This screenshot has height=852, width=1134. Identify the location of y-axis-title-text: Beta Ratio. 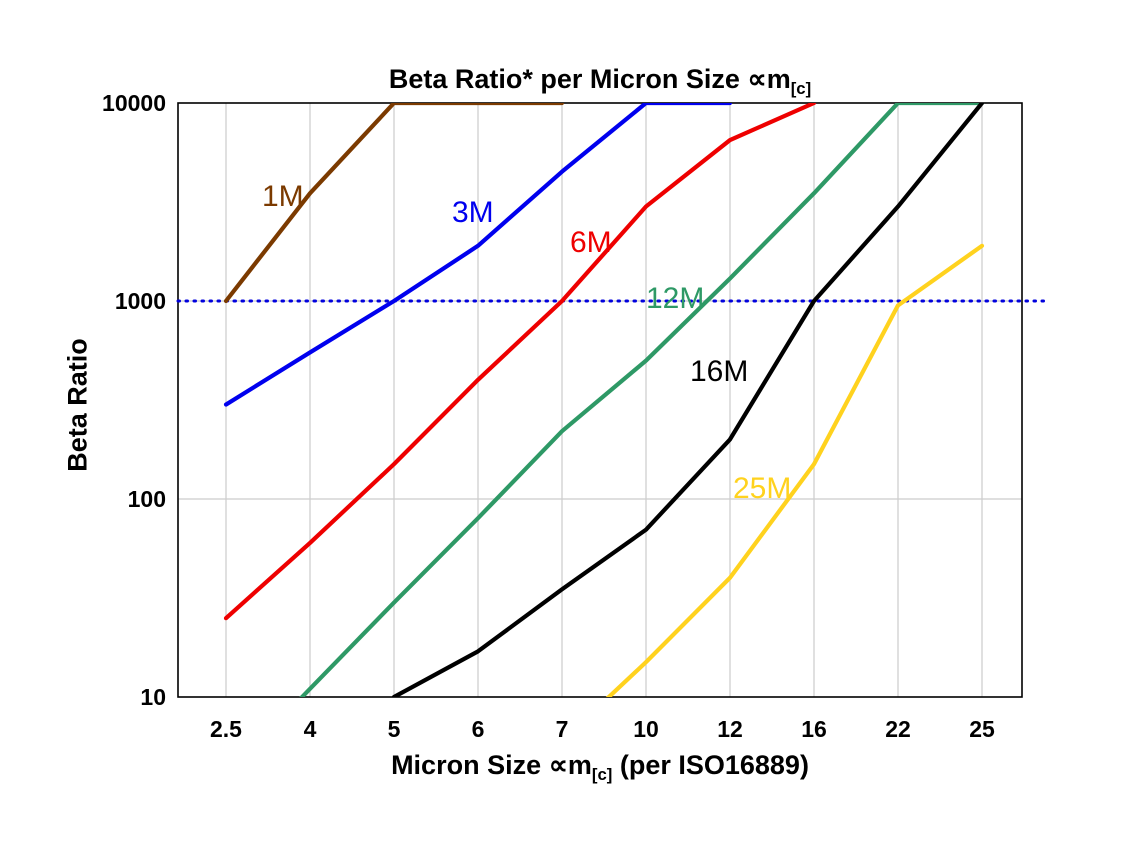
(77, 405).